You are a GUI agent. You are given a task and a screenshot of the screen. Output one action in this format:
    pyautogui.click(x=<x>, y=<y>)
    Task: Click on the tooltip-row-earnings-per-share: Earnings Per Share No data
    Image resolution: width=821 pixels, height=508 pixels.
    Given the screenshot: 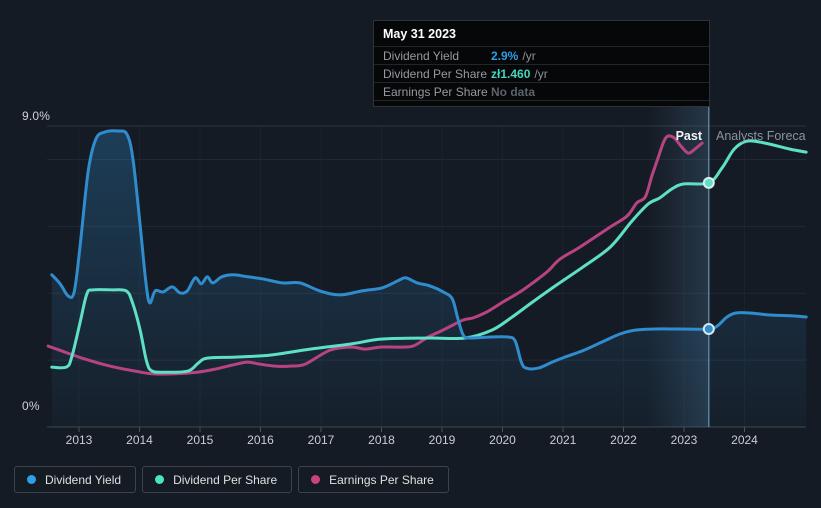 What is the action you would take?
    pyautogui.click(x=541, y=91)
    